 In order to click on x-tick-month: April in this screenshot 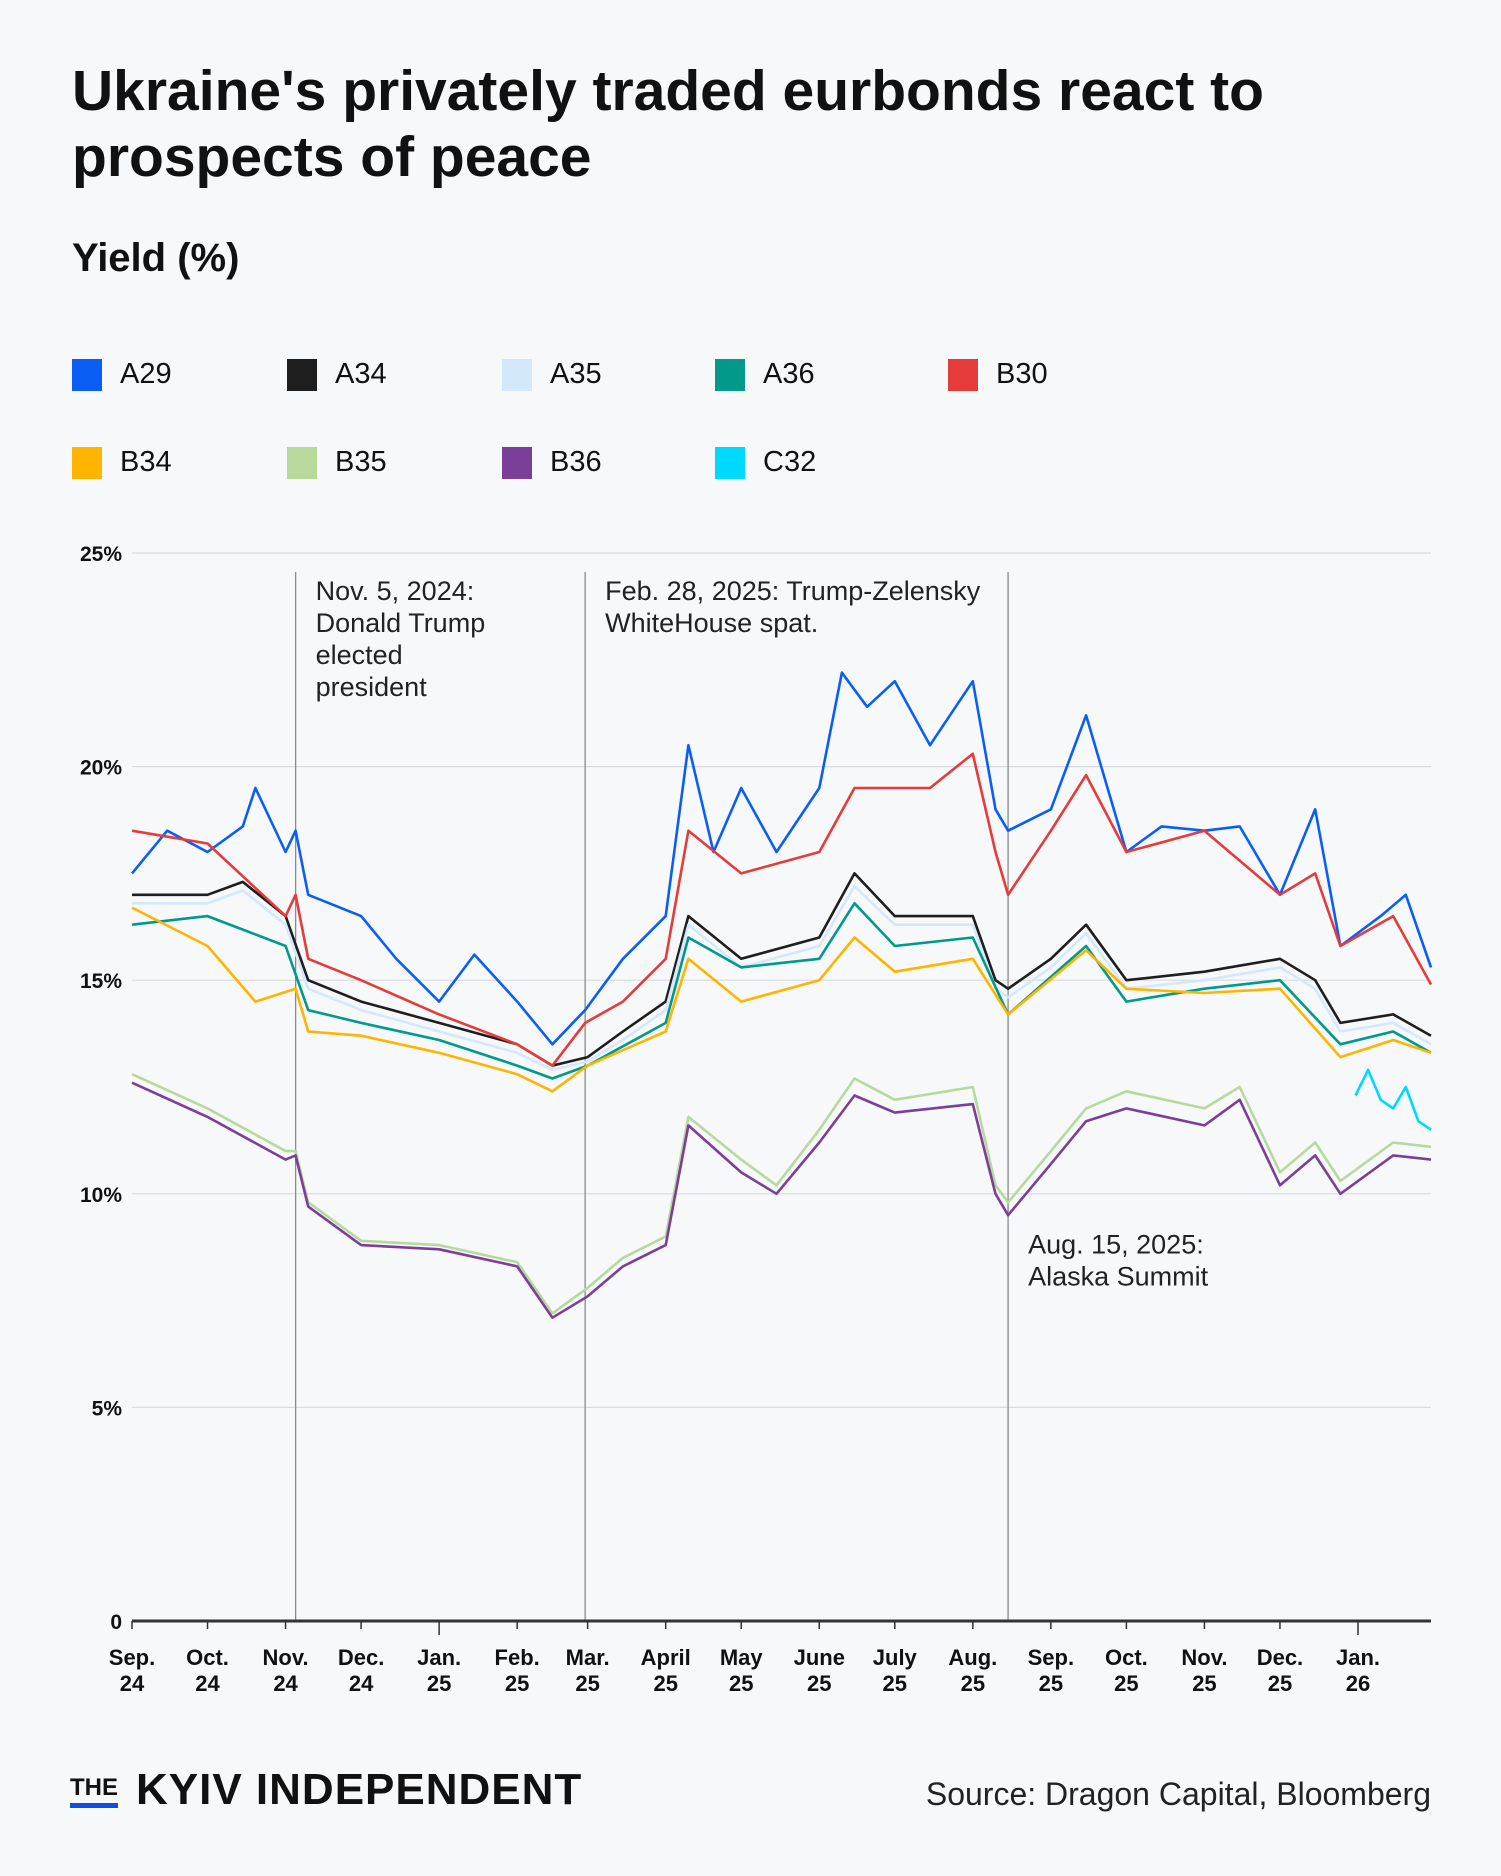, I will do `click(666, 1657)`.